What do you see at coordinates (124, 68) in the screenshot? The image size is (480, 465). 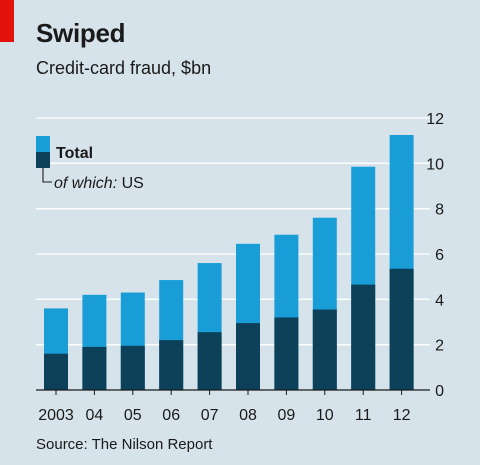 I see `chart-subtitle: Credit-card fraud, $bn` at bounding box center [124, 68].